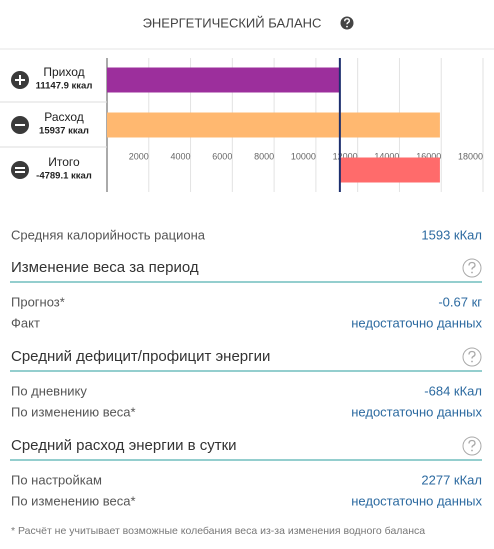  What do you see at coordinates (451, 479) in the screenshot?
I see `row-value: 2277 кКал` at bounding box center [451, 479].